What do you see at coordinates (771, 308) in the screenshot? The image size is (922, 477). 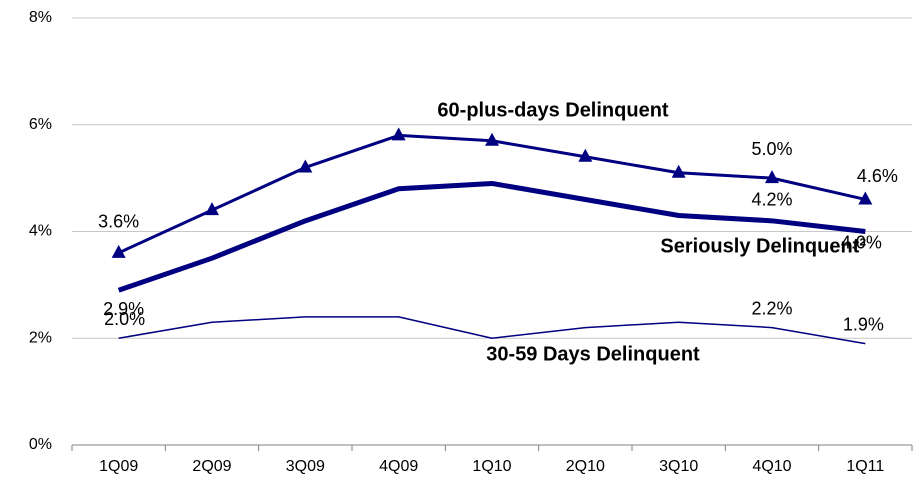 I see `data-label: 2.2%` at bounding box center [771, 308].